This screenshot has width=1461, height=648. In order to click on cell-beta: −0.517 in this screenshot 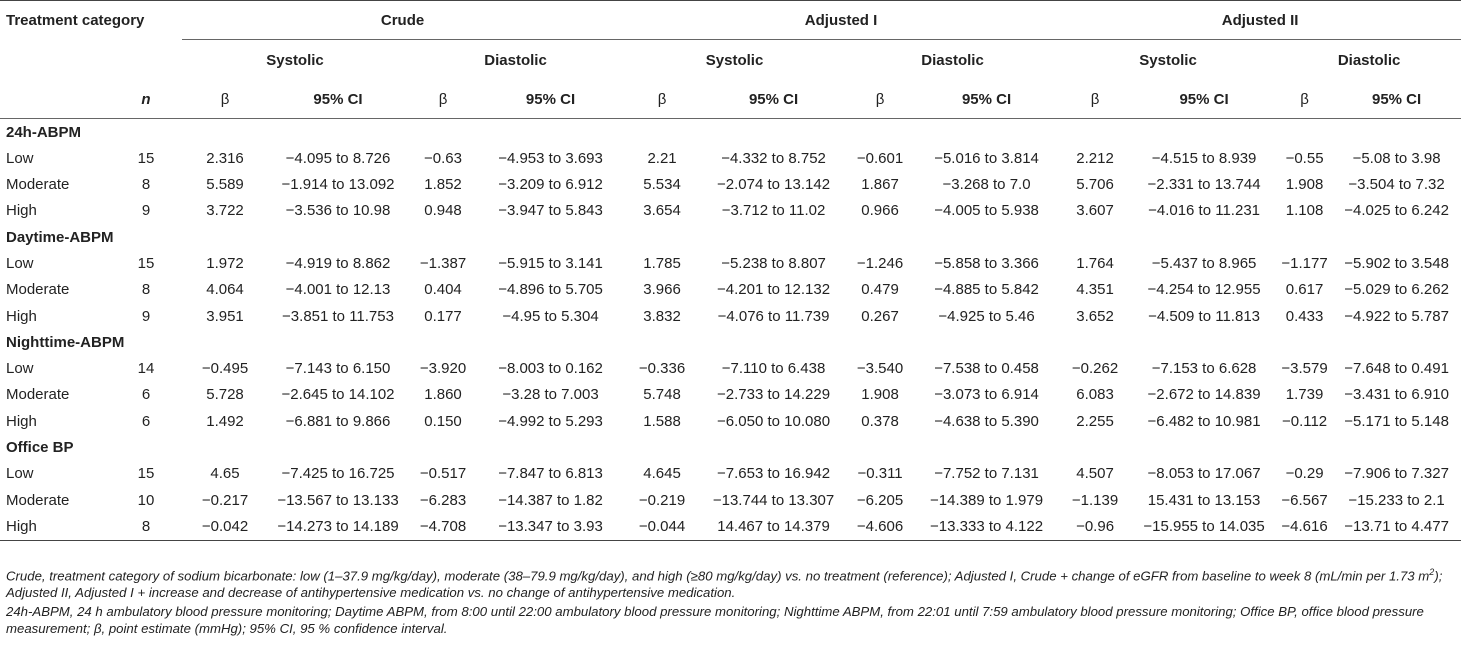, I will do `click(443, 474)`.